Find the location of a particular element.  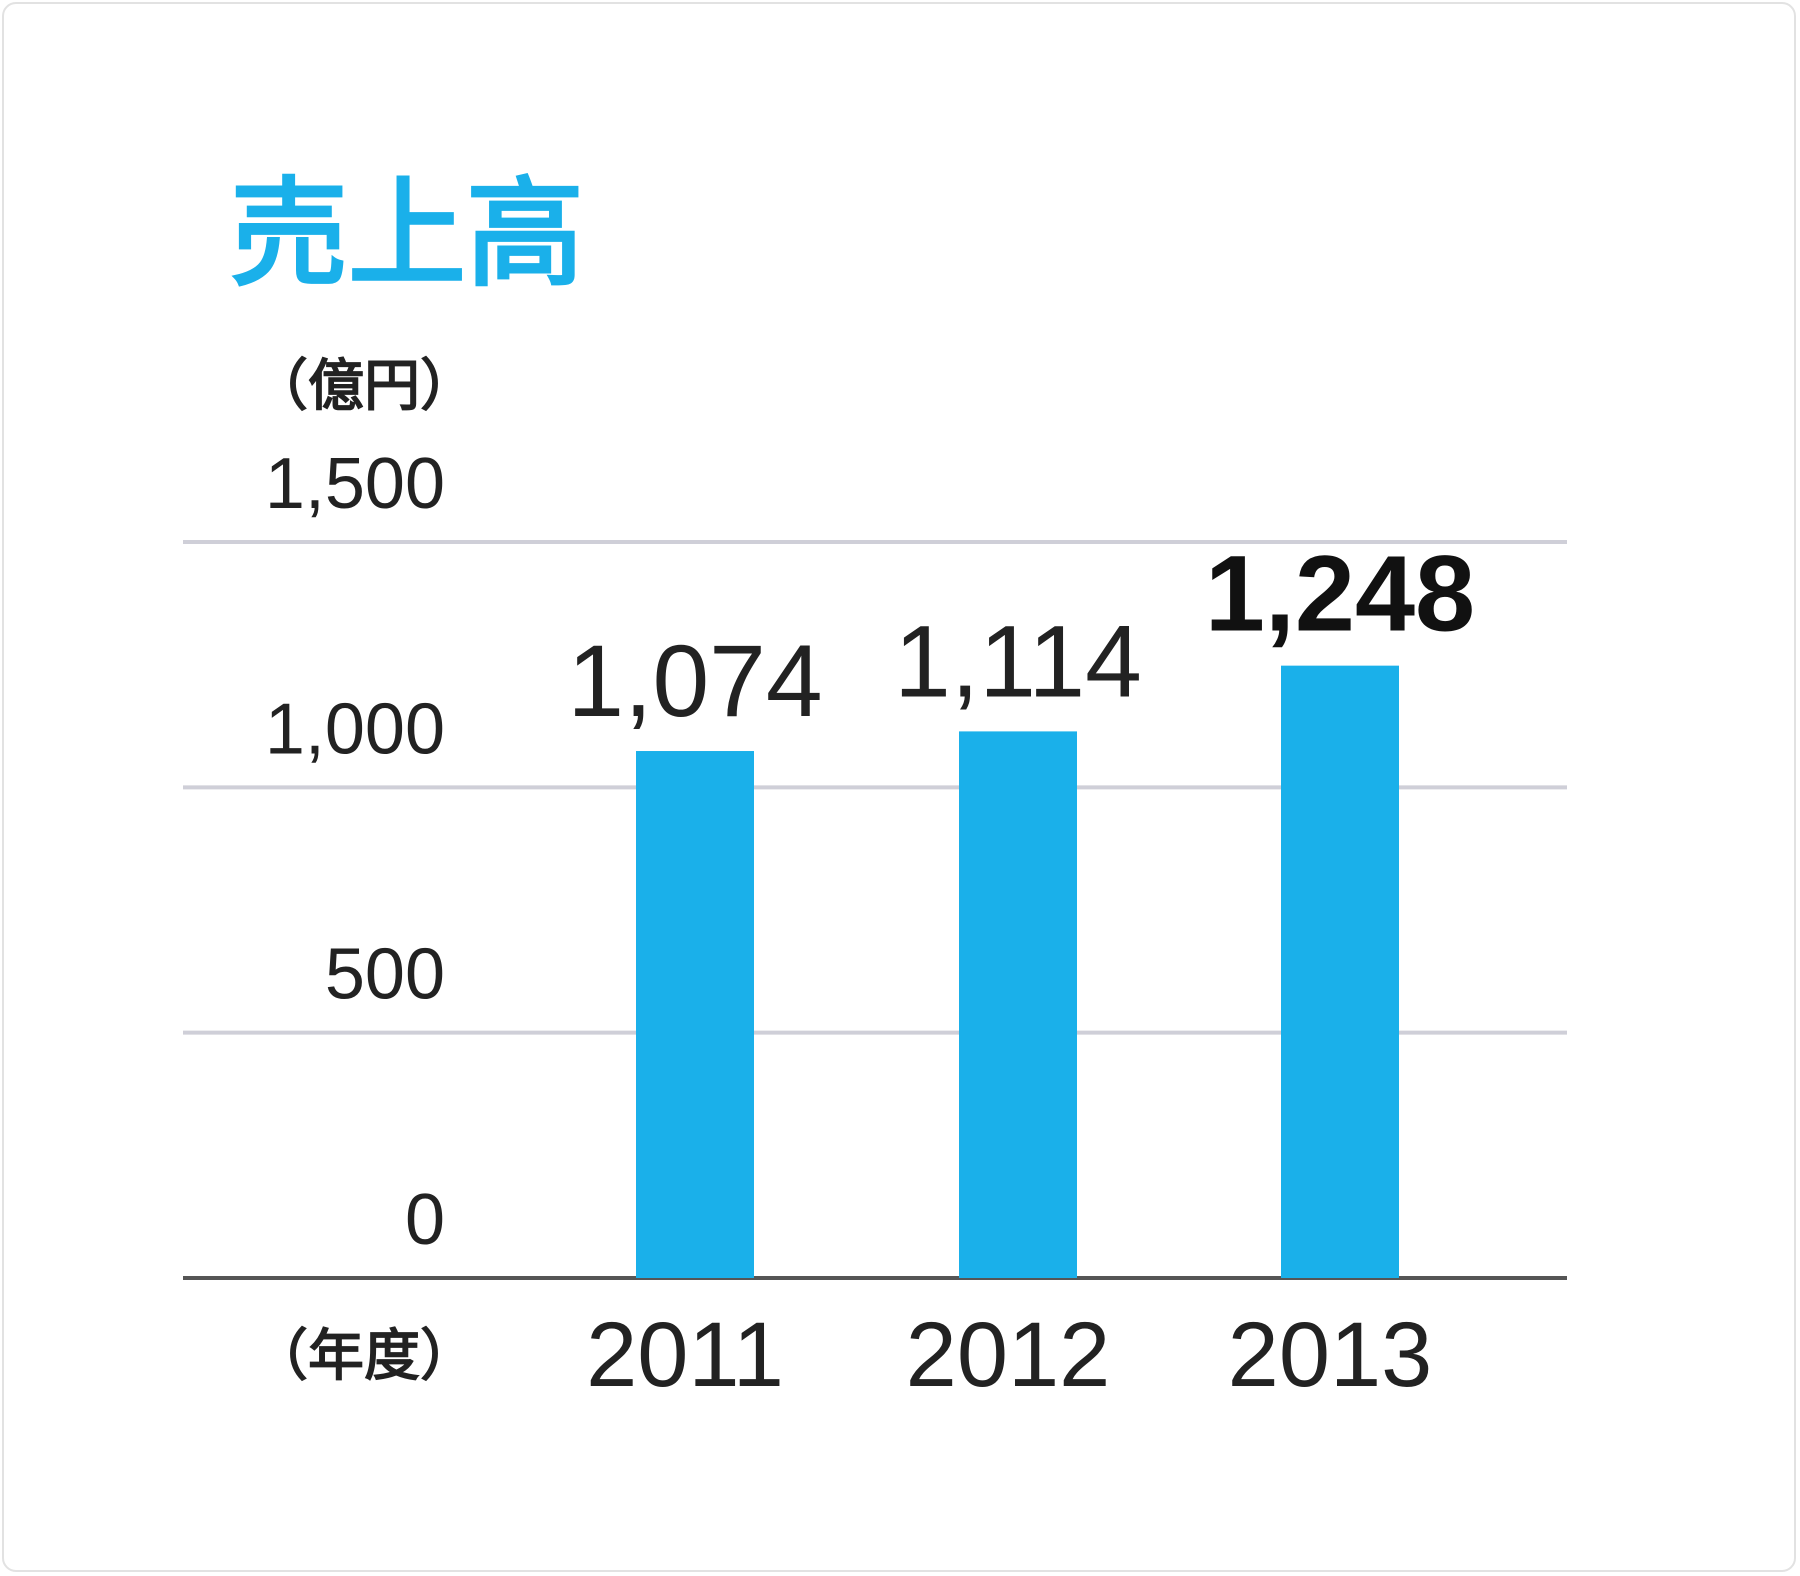

x-axis-ticks: 2011 2012 2013 is located at coordinates (1009, 1355).